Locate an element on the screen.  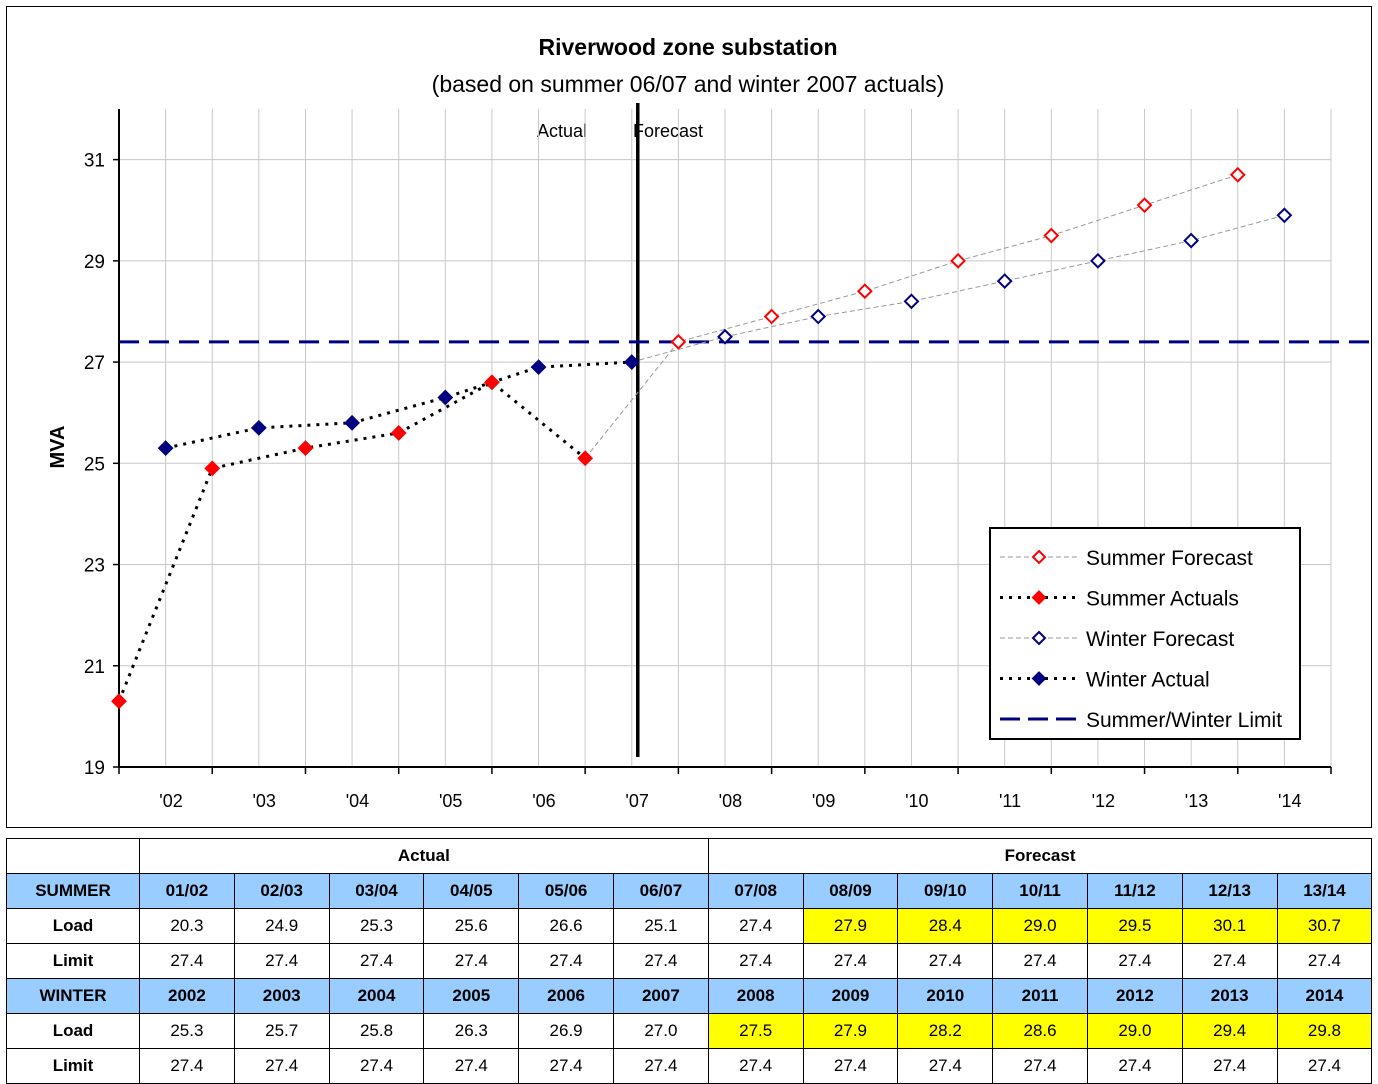
table-cell-summer-load: 27.9 is located at coordinates (850, 926).